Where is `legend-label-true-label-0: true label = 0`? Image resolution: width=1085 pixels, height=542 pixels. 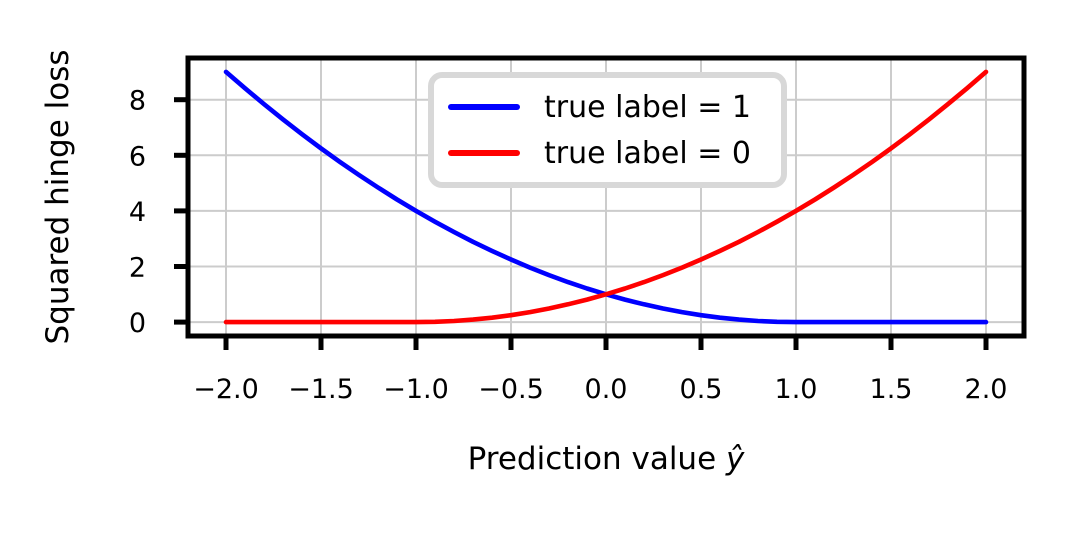
legend-label-true-label-0: true label = 0 is located at coordinates (647, 153).